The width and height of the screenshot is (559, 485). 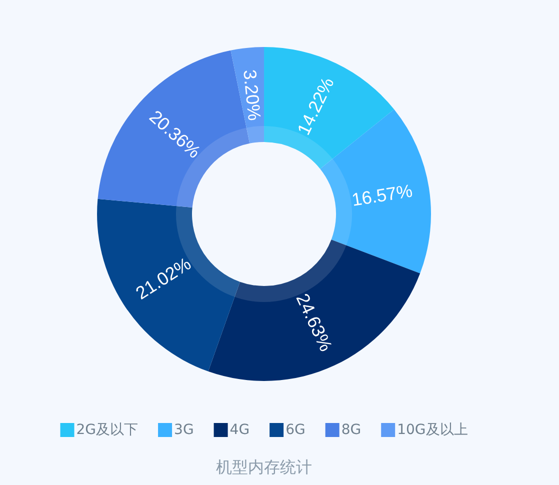 I want to click on text: 机型内存统计, so click(x=264, y=467).